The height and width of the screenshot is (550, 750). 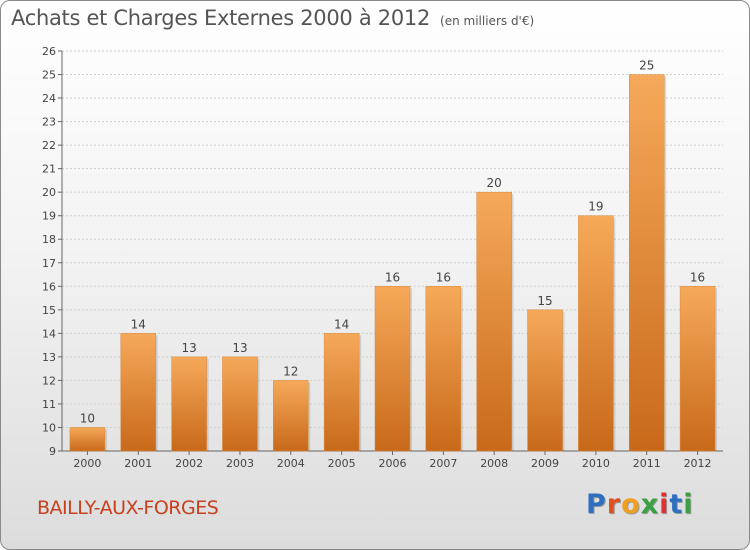 What do you see at coordinates (487, 21) in the screenshot?
I see `chart-unit: (en milliers d'€)` at bounding box center [487, 21].